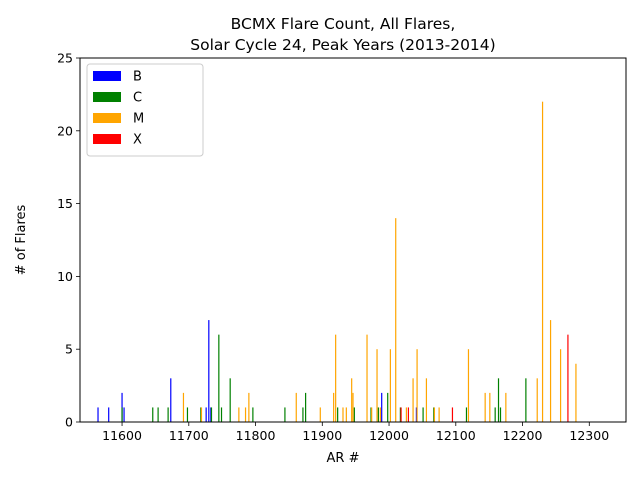  What do you see at coordinates (189, 435) in the screenshot?
I see `x-tick-label: 11700` at bounding box center [189, 435].